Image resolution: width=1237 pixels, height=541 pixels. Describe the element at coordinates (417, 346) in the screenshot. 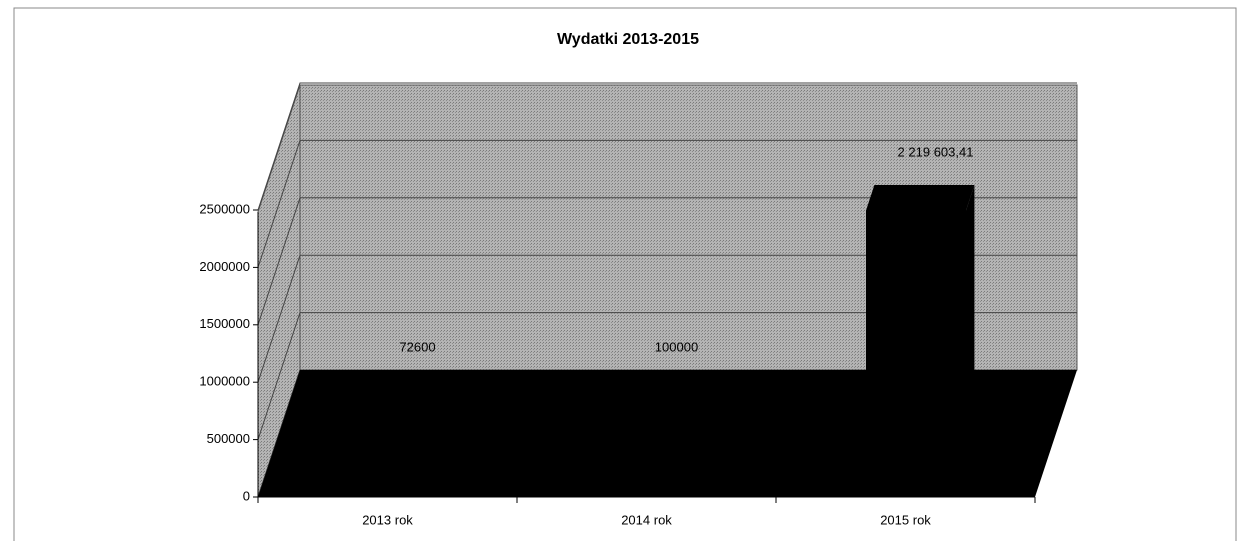

I see `value-label: 72600` at that location.